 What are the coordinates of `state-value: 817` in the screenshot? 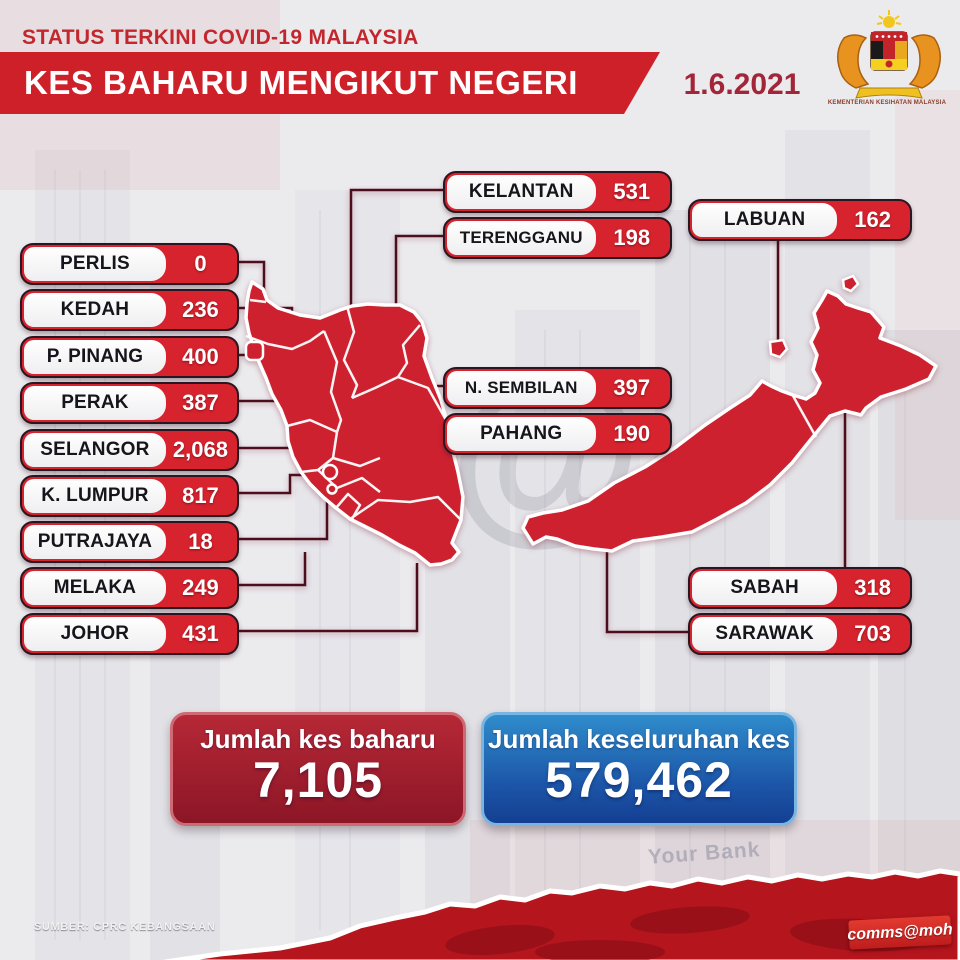 It's located at (200, 495).